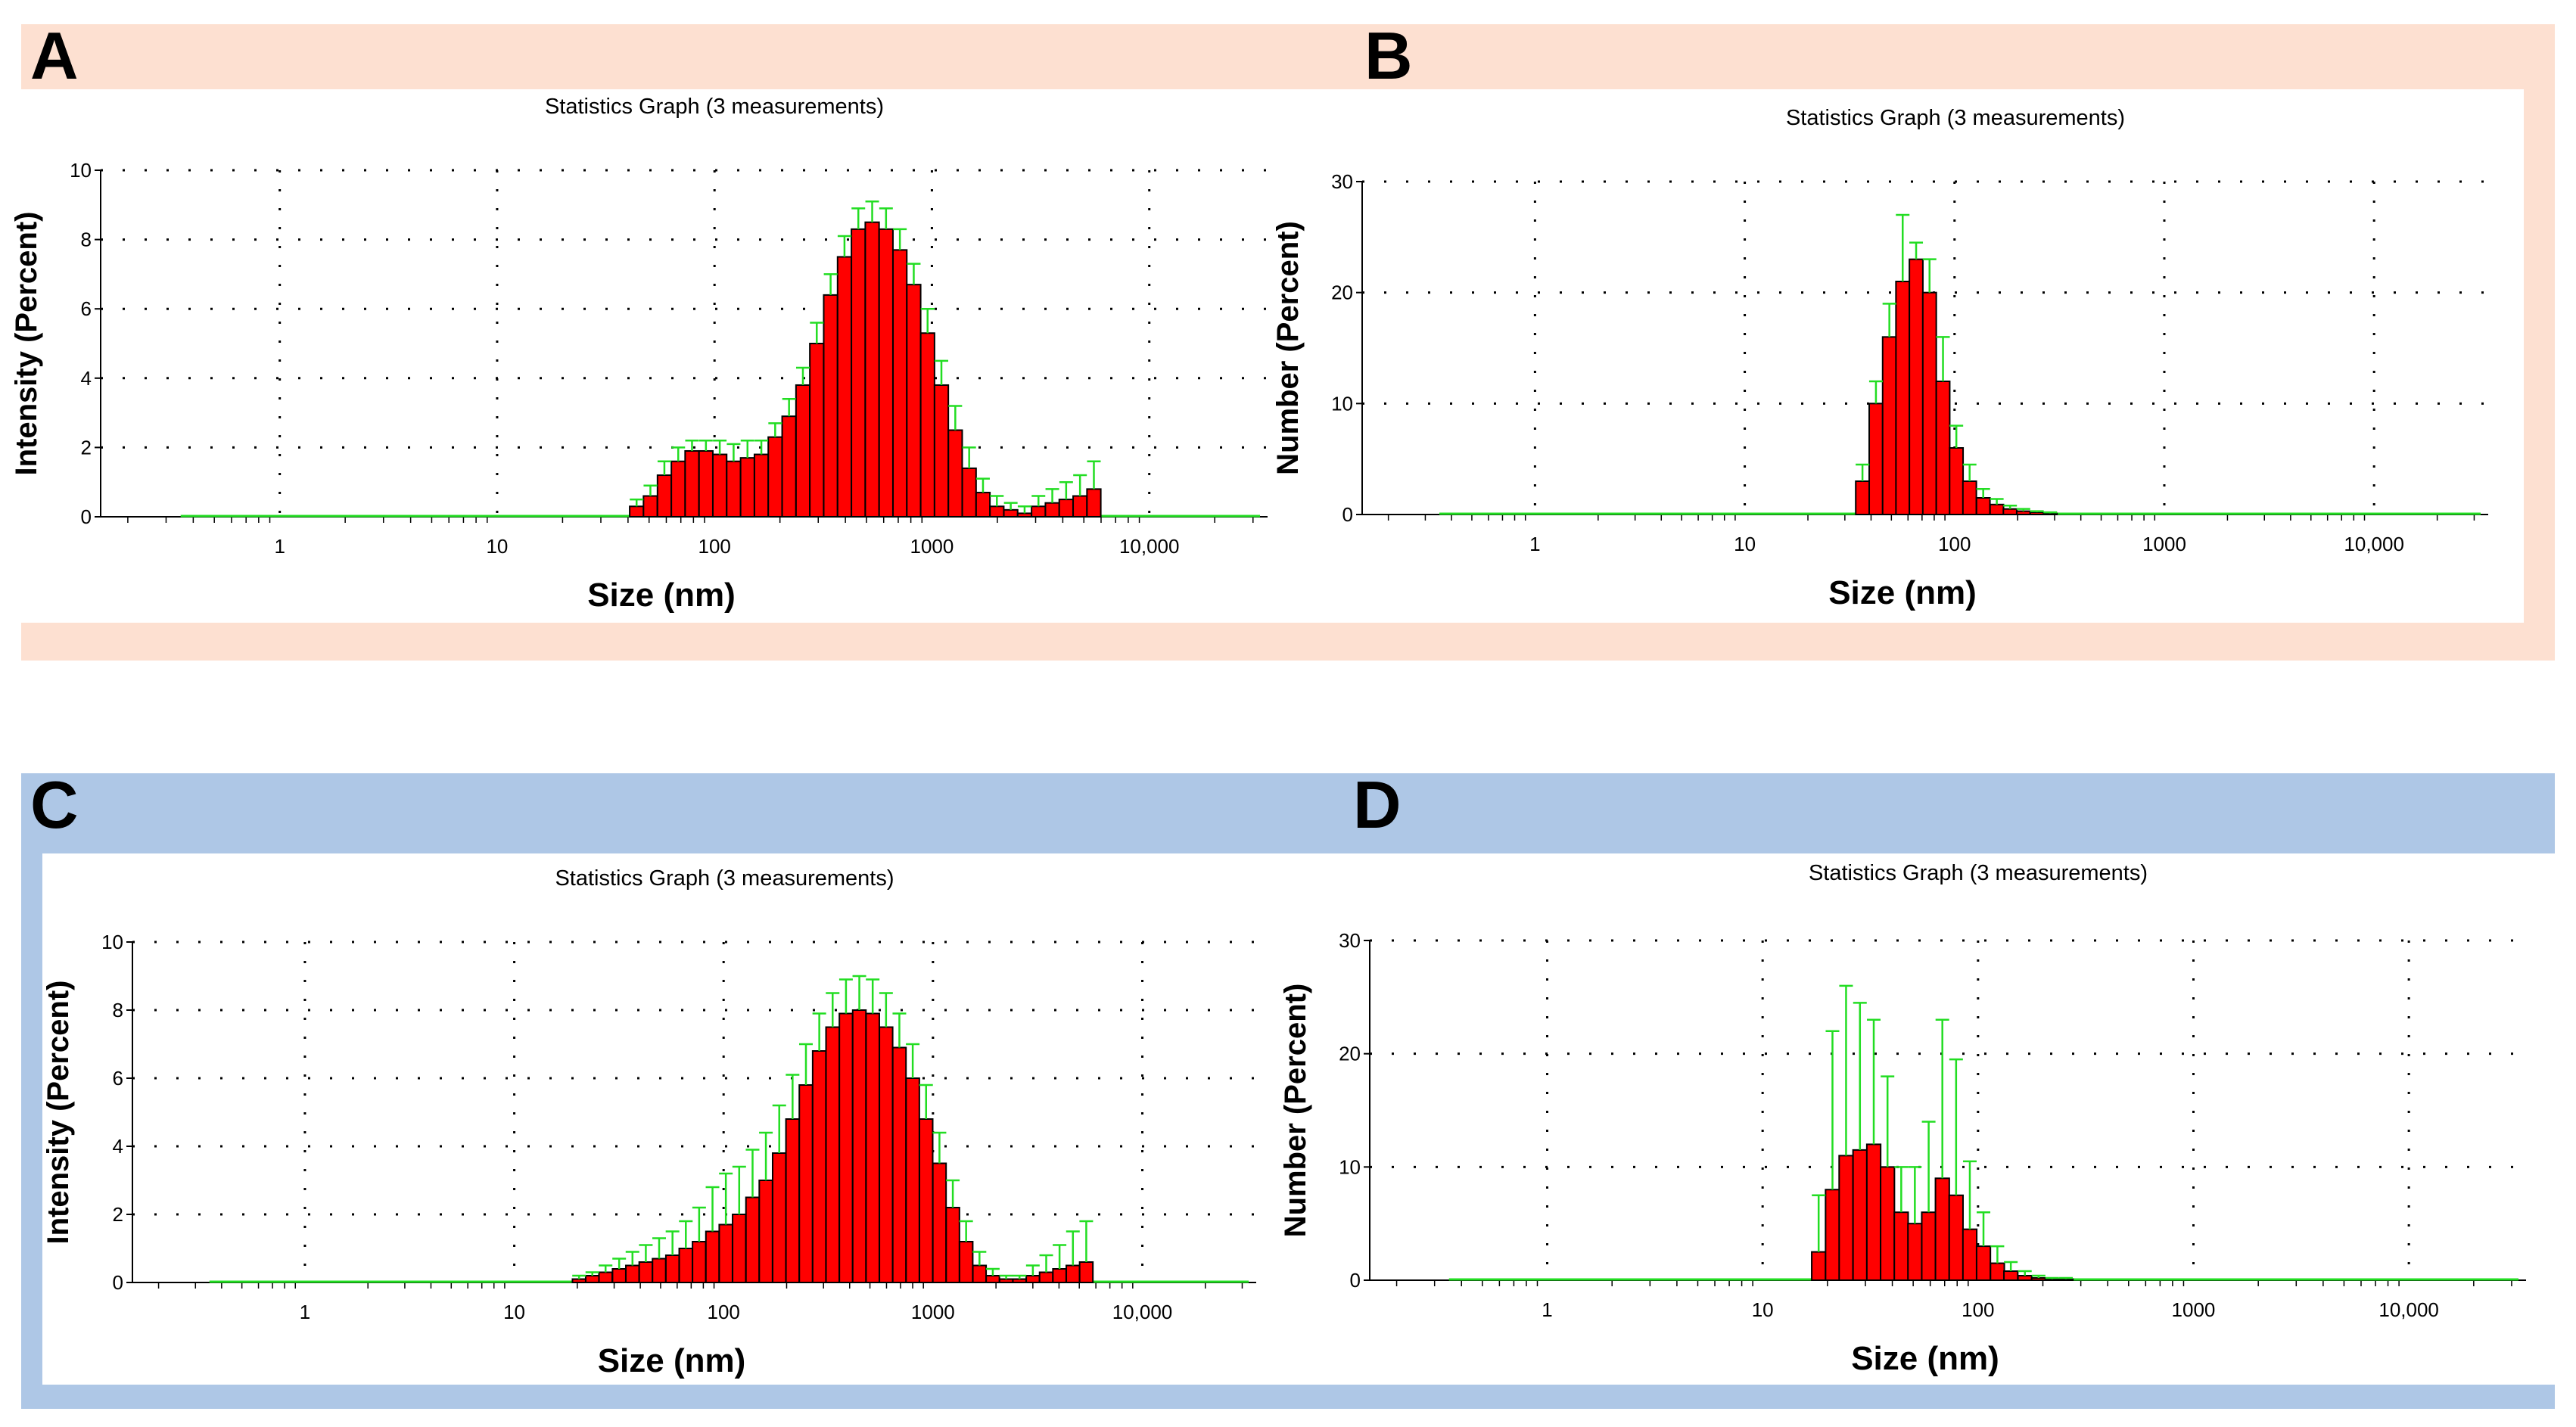 This screenshot has width=2576, height=1427. What do you see at coordinates (54, 804) in the screenshot?
I see `panel-letter-c: C` at bounding box center [54, 804].